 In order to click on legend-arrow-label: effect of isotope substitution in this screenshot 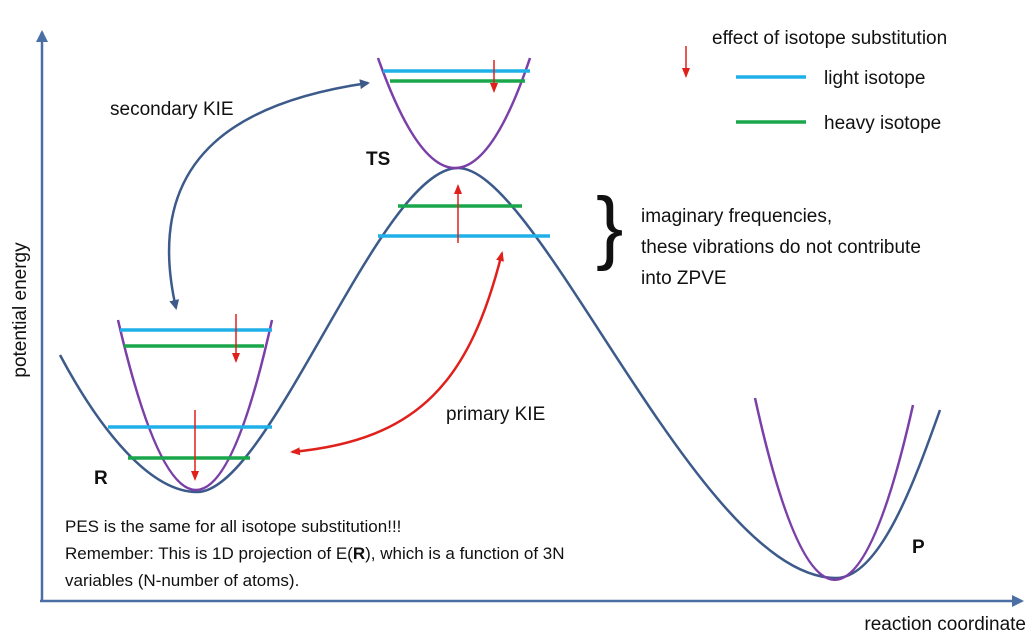, I will do `click(829, 38)`.